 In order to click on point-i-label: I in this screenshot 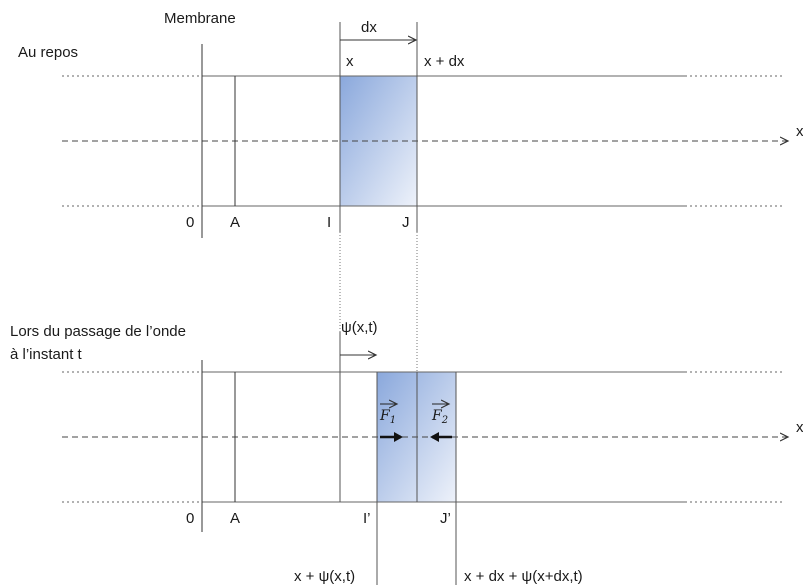, I will do `click(329, 222)`.